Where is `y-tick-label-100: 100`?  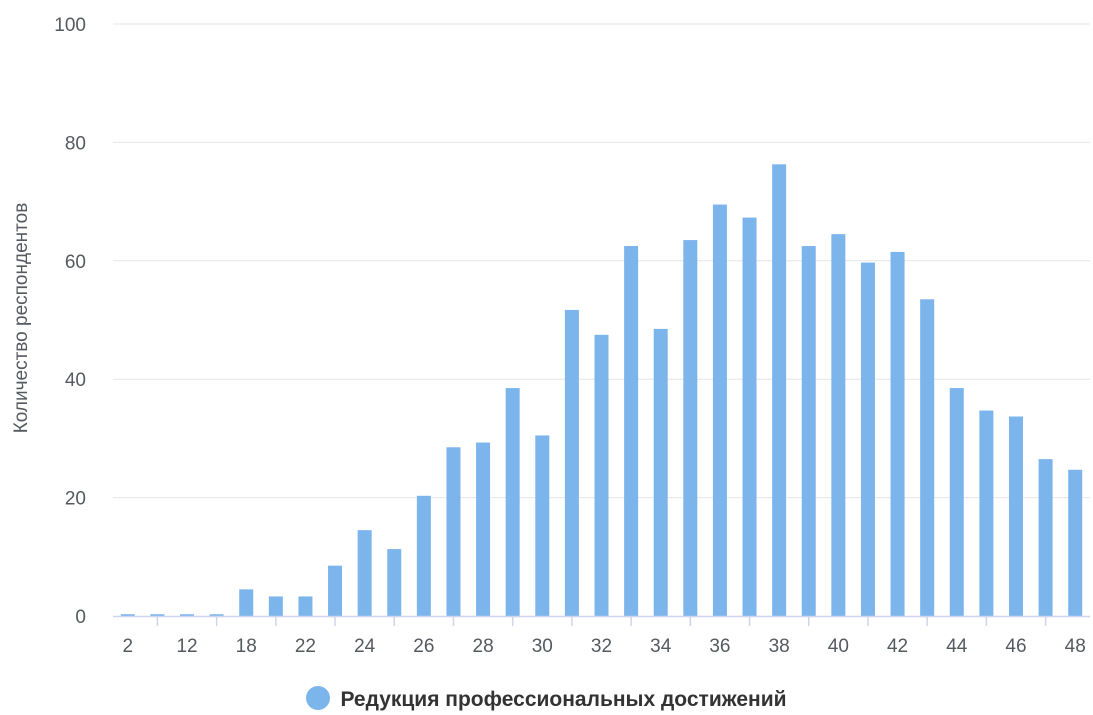
y-tick-label-100: 100 is located at coordinates (70, 25).